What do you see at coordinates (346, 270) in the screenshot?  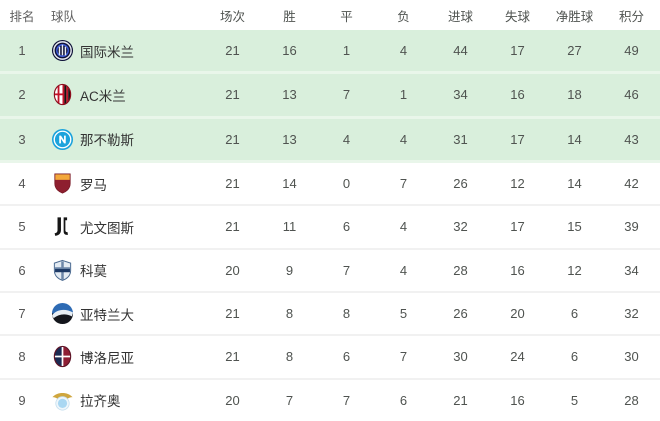 I see `drawn-cell: 7` at bounding box center [346, 270].